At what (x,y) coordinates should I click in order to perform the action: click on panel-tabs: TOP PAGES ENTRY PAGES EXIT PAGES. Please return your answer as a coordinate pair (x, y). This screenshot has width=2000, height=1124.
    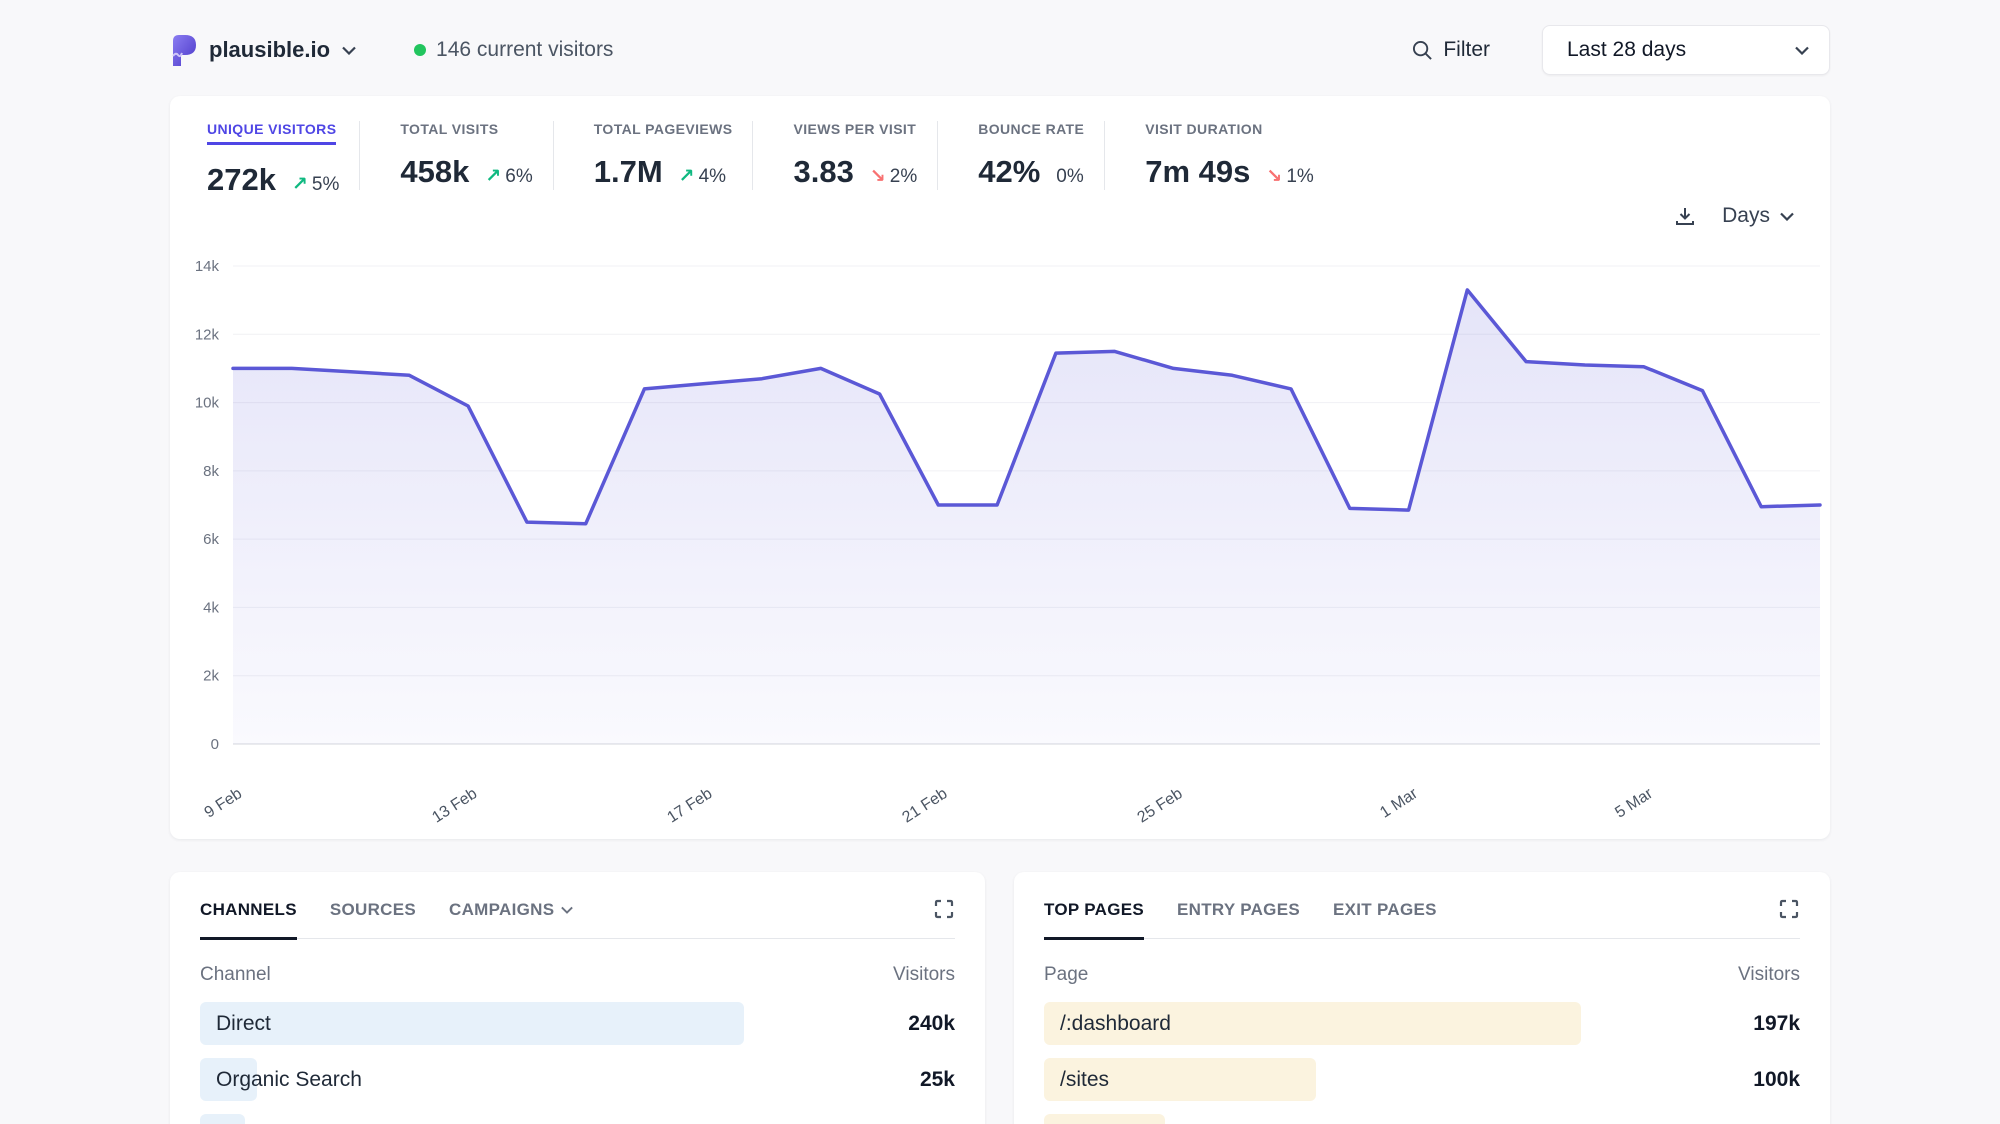
    Looking at the image, I should click on (1422, 919).